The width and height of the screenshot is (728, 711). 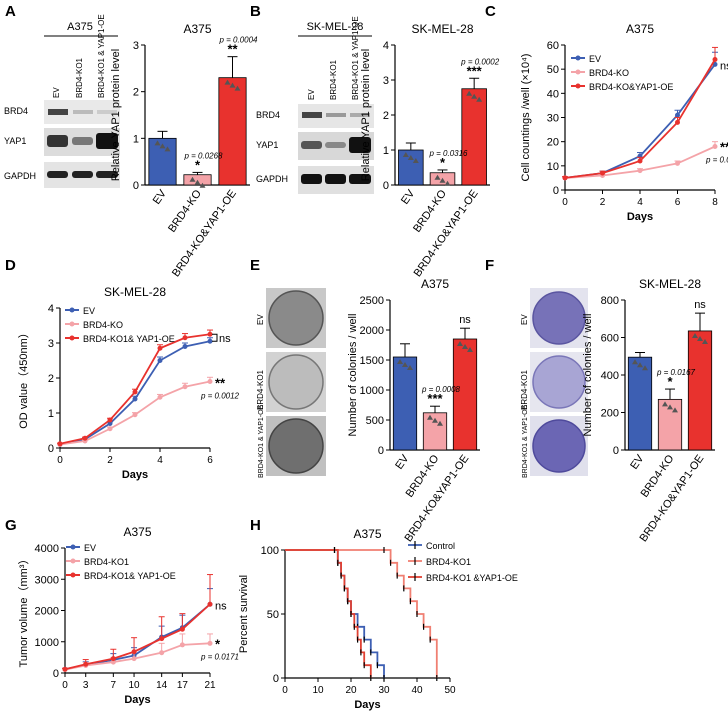 I want to click on D_line-ns-bracket, so click(x=215, y=337).